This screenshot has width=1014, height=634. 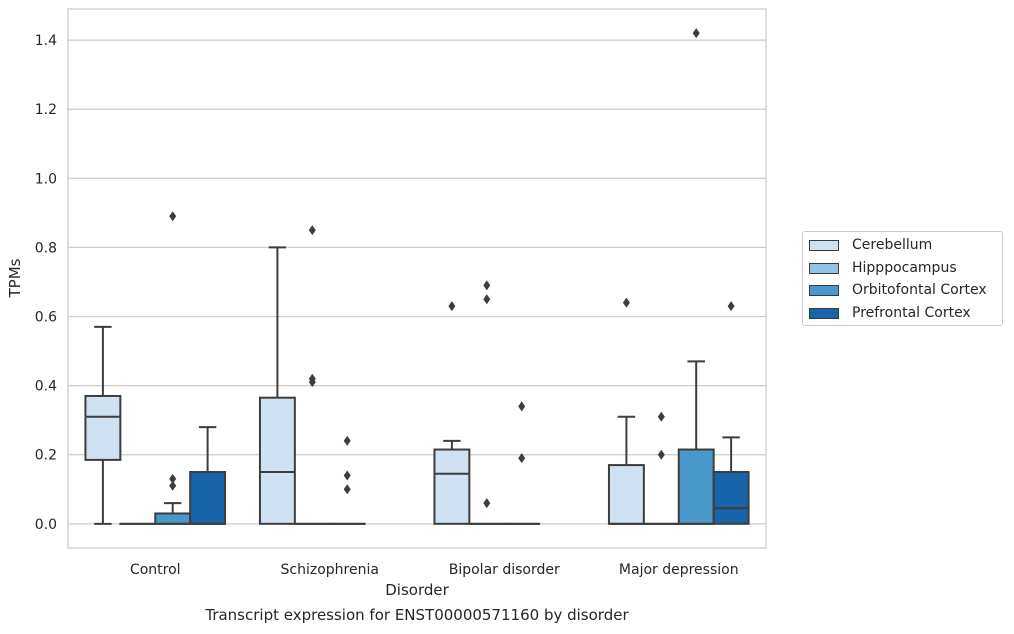 What do you see at coordinates (919, 290) in the screenshot?
I see `legend-label-orbitofrontal: Orbitofontal Cortex` at bounding box center [919, 290].